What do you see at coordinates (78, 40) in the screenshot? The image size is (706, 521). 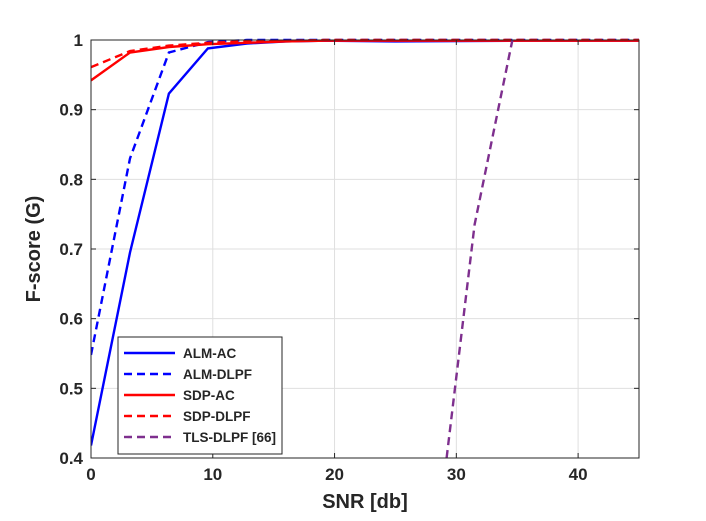 I see `y-tick-label: 1` at bounding box center [78, 40].